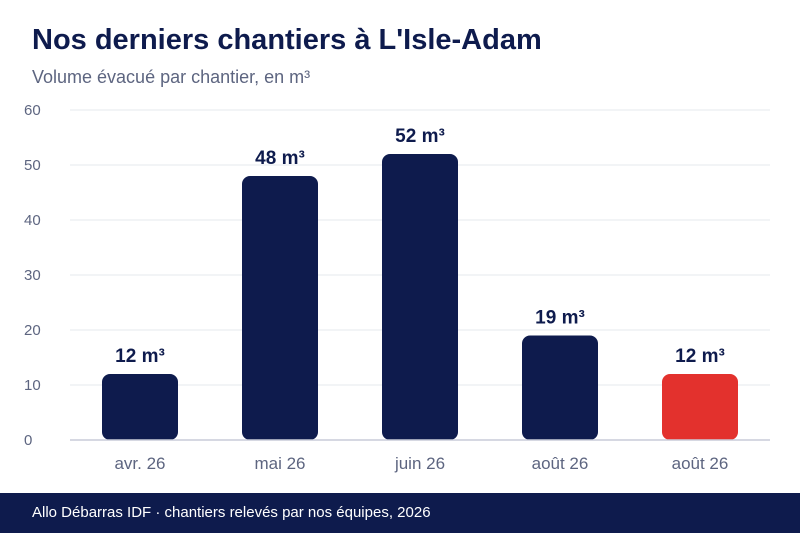 This screenshot has height=533, width=800. Describe the element at coordinates (32, 330) in the screenshot. I see `y-tick-label: 20` at that location.